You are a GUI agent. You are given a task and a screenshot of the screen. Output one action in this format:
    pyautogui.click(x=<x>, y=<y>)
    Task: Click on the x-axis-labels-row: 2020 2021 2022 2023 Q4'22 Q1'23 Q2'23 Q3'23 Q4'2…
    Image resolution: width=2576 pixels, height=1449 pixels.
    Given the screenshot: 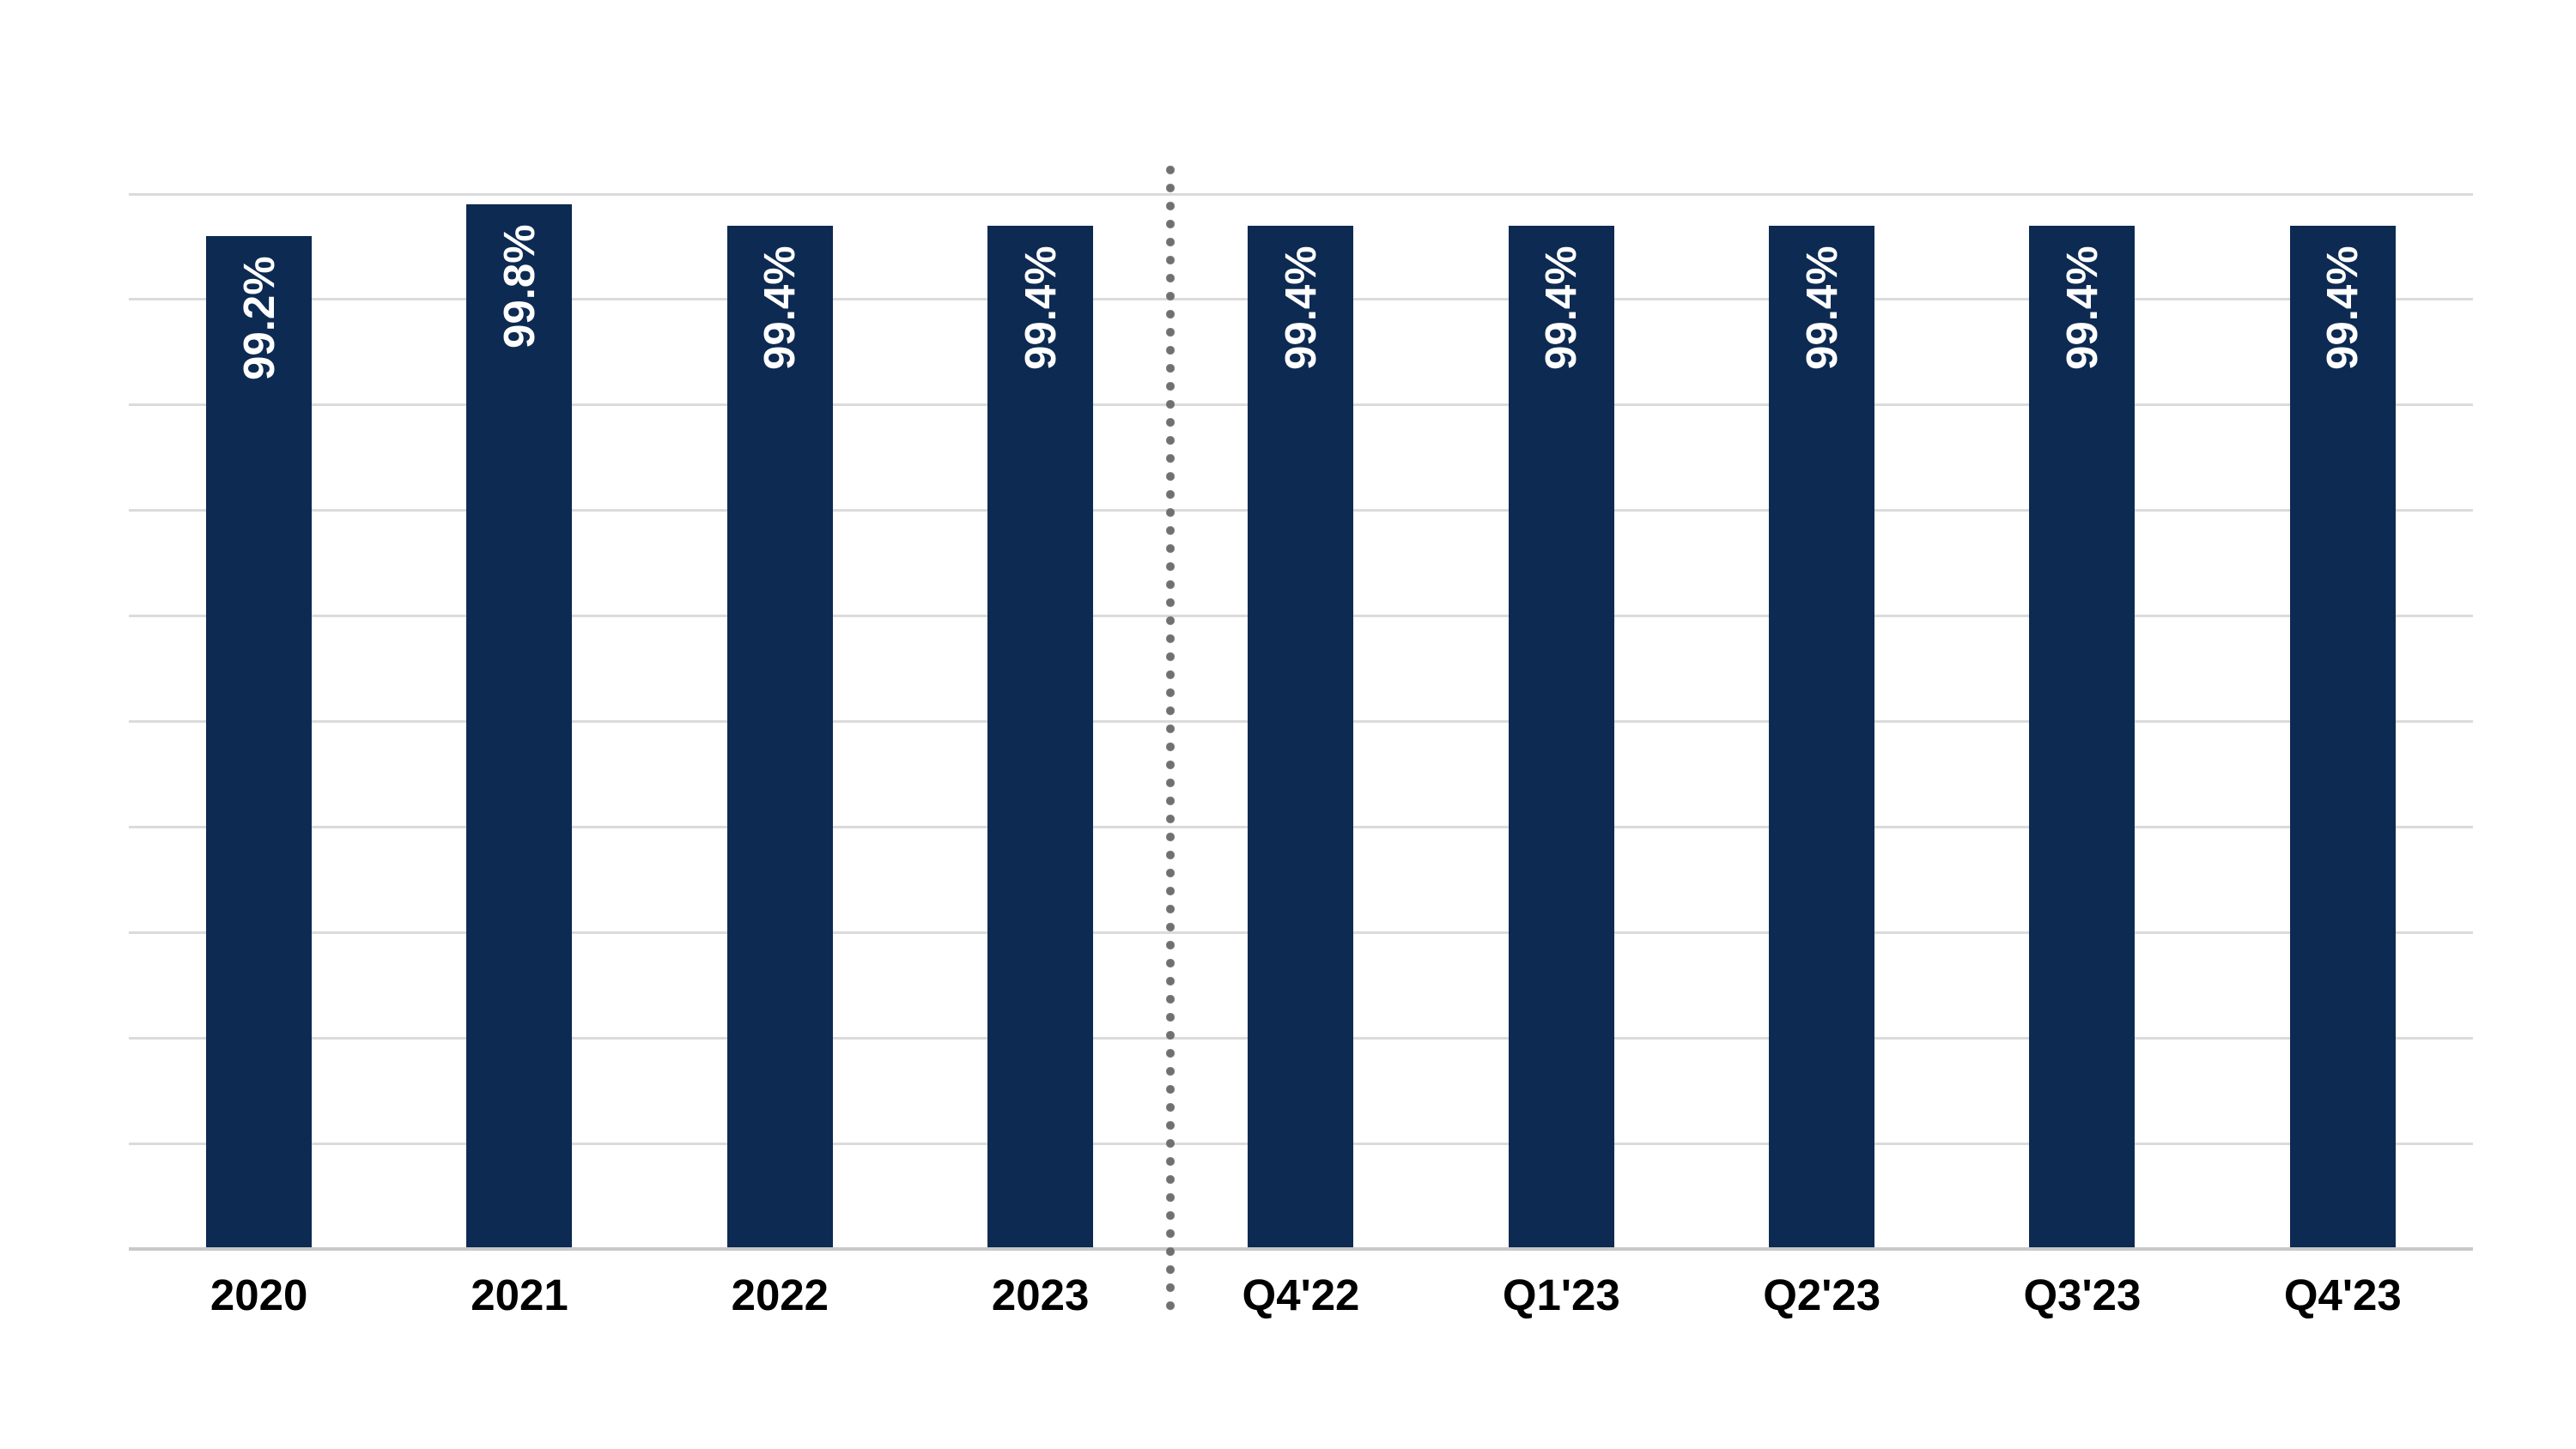 What is the action you would take?
    pyautogui.click(x=1301, y=1295)
    